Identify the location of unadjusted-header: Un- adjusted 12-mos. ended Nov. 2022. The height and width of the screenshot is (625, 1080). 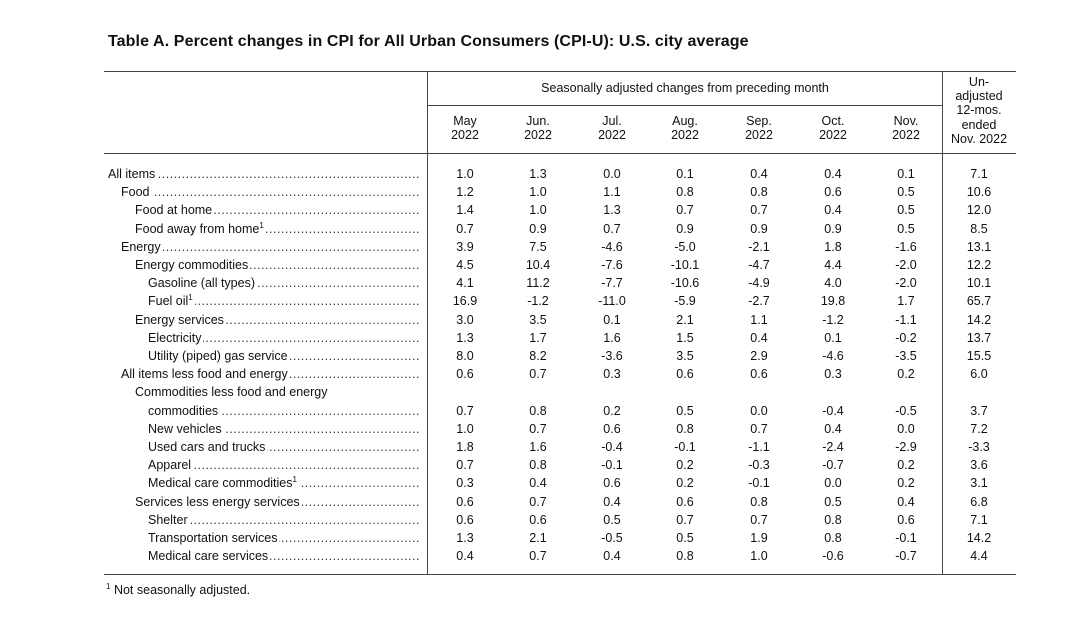
(979, 110).